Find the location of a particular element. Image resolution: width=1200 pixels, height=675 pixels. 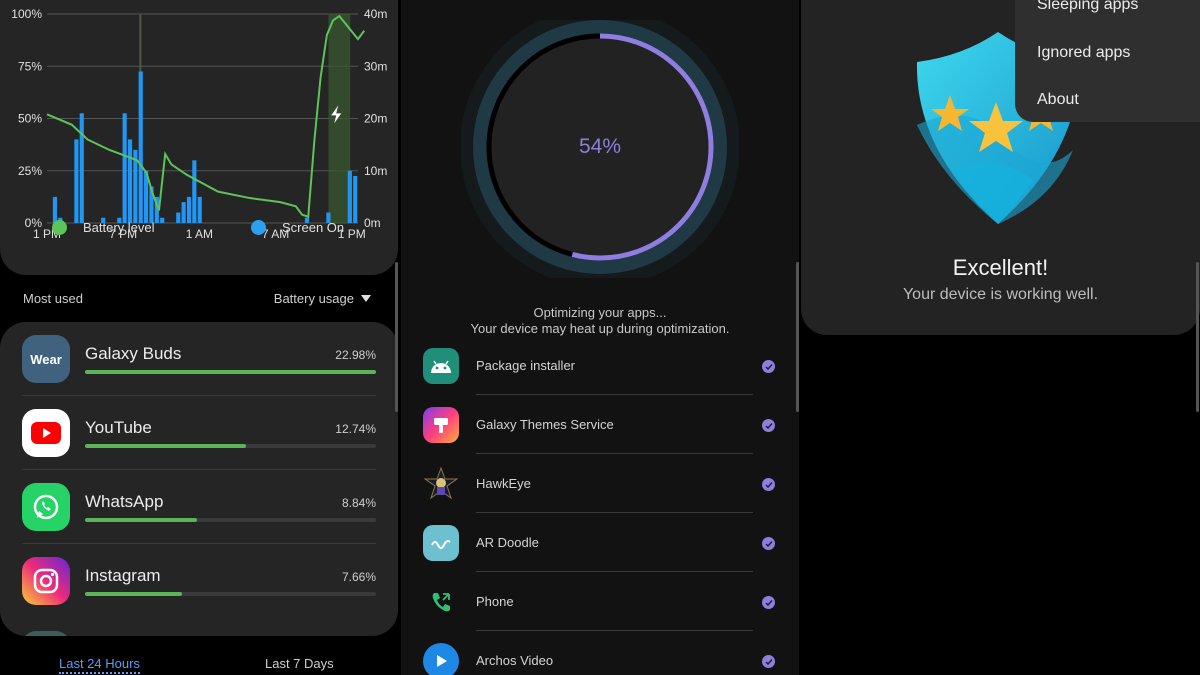

y-right-tick-label: 10m is located at coordinates (375, 171).